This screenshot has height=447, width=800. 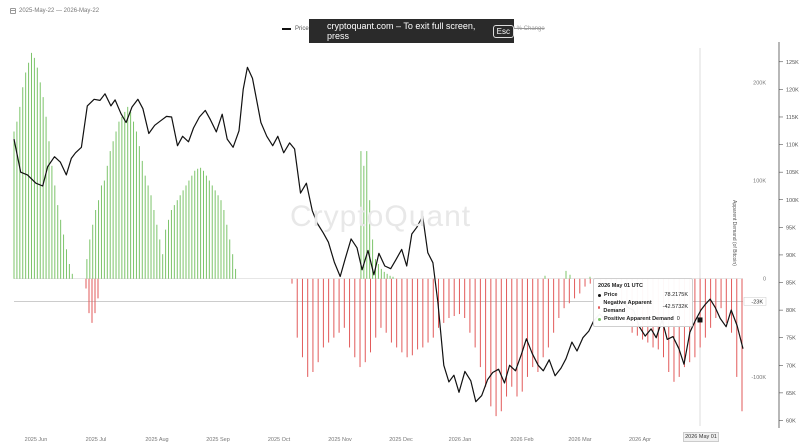 What do you see at coordinates (701, 437) in the screenshot?
I see `cursor-date-label: 2026 May 01` at bounding box center [701, 437].